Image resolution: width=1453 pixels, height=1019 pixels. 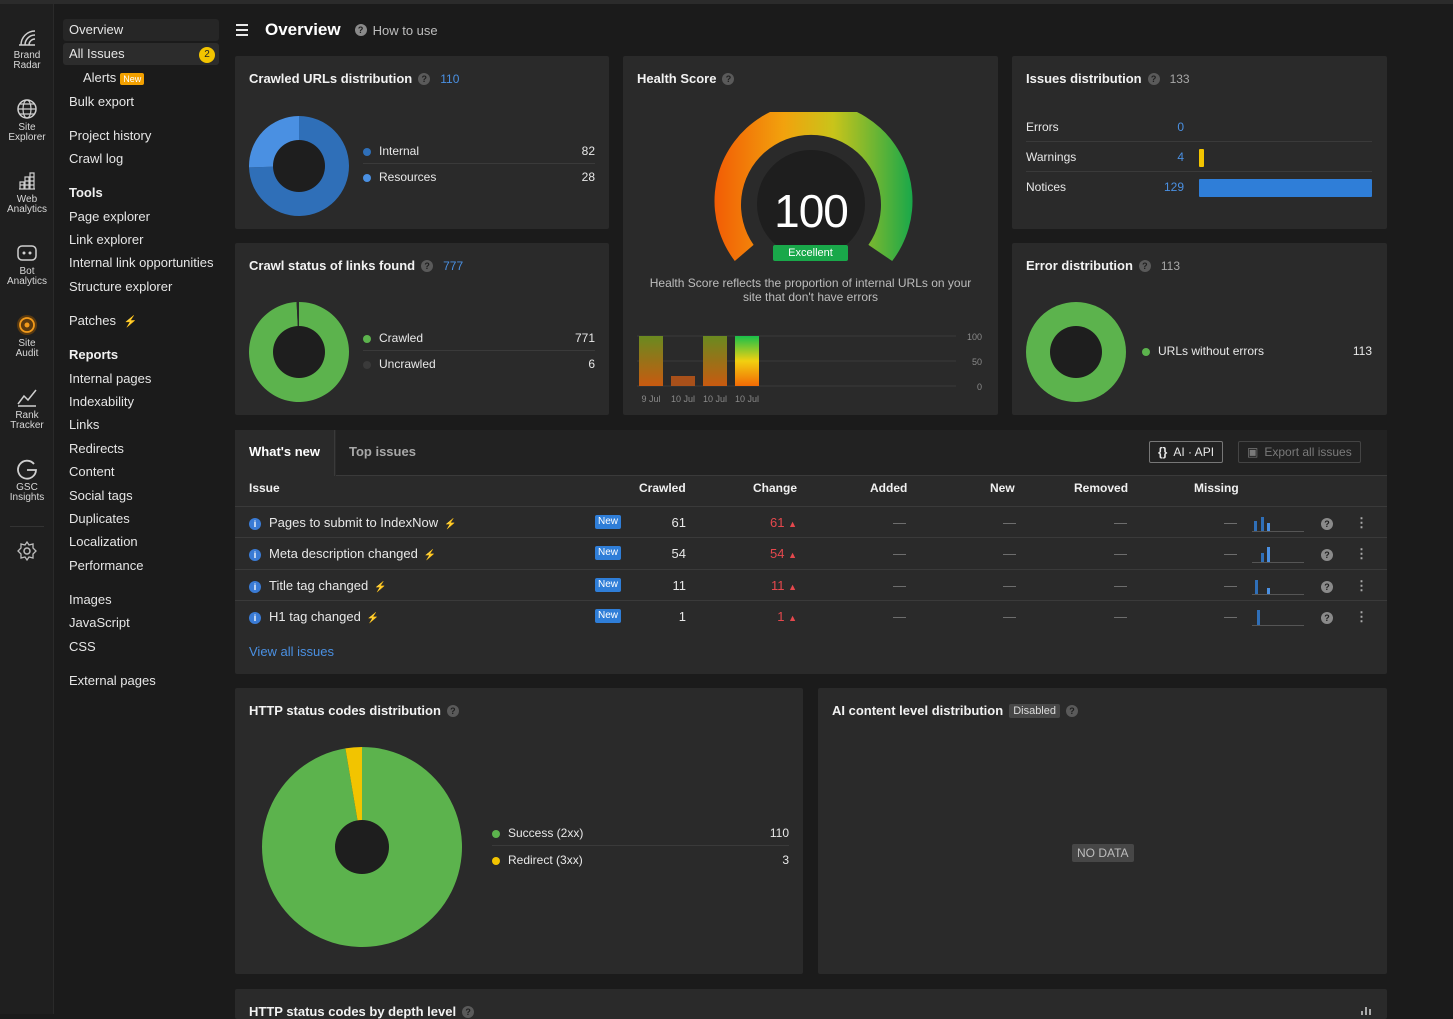 What do you see at coordinates (96, 448) in the screenshot?
I see `nav-redirects: Redirects` at bounding box center [96, 448].